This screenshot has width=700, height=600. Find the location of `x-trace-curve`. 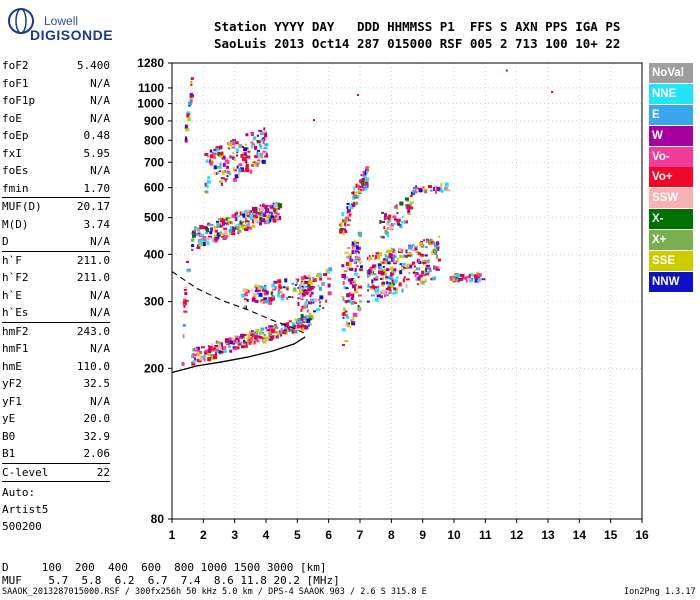

x-trace-curve is located at coordinates (238, 355).